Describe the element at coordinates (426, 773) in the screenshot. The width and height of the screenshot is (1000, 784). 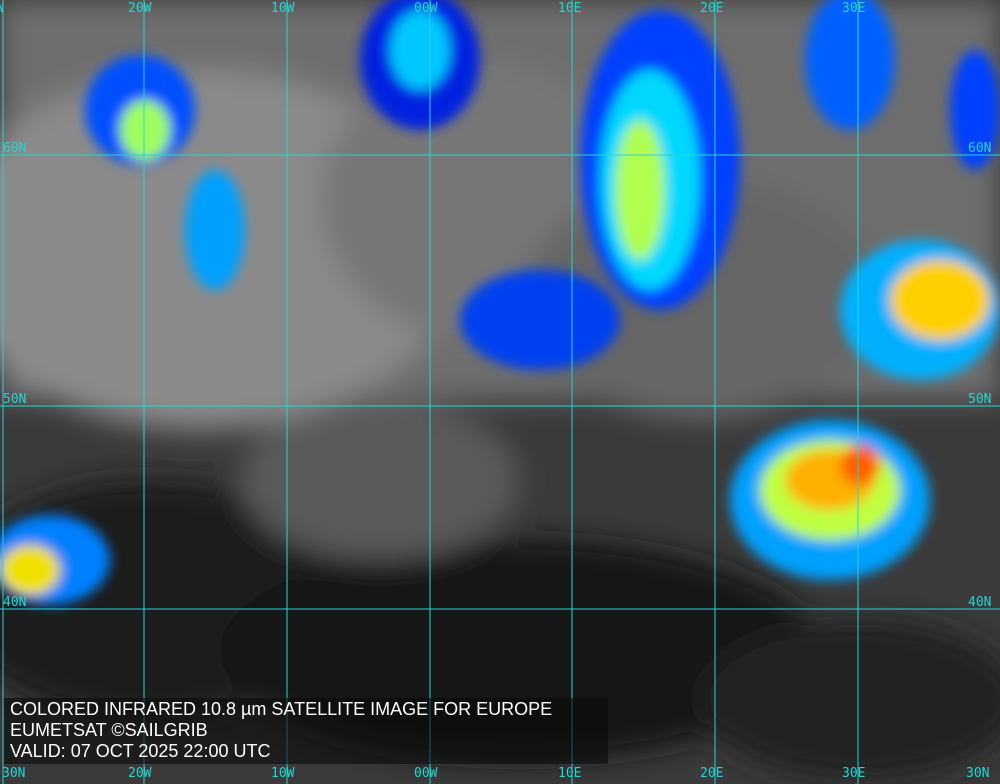
I see `bottom-longitude-label: 00W` at that location.